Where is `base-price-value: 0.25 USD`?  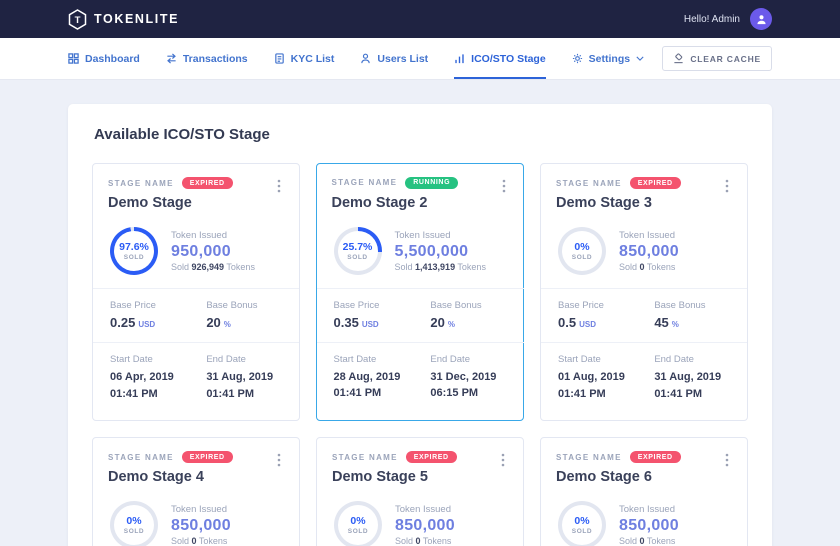 base-price-value: 0.25 USD is located at coordinates (158, 322).